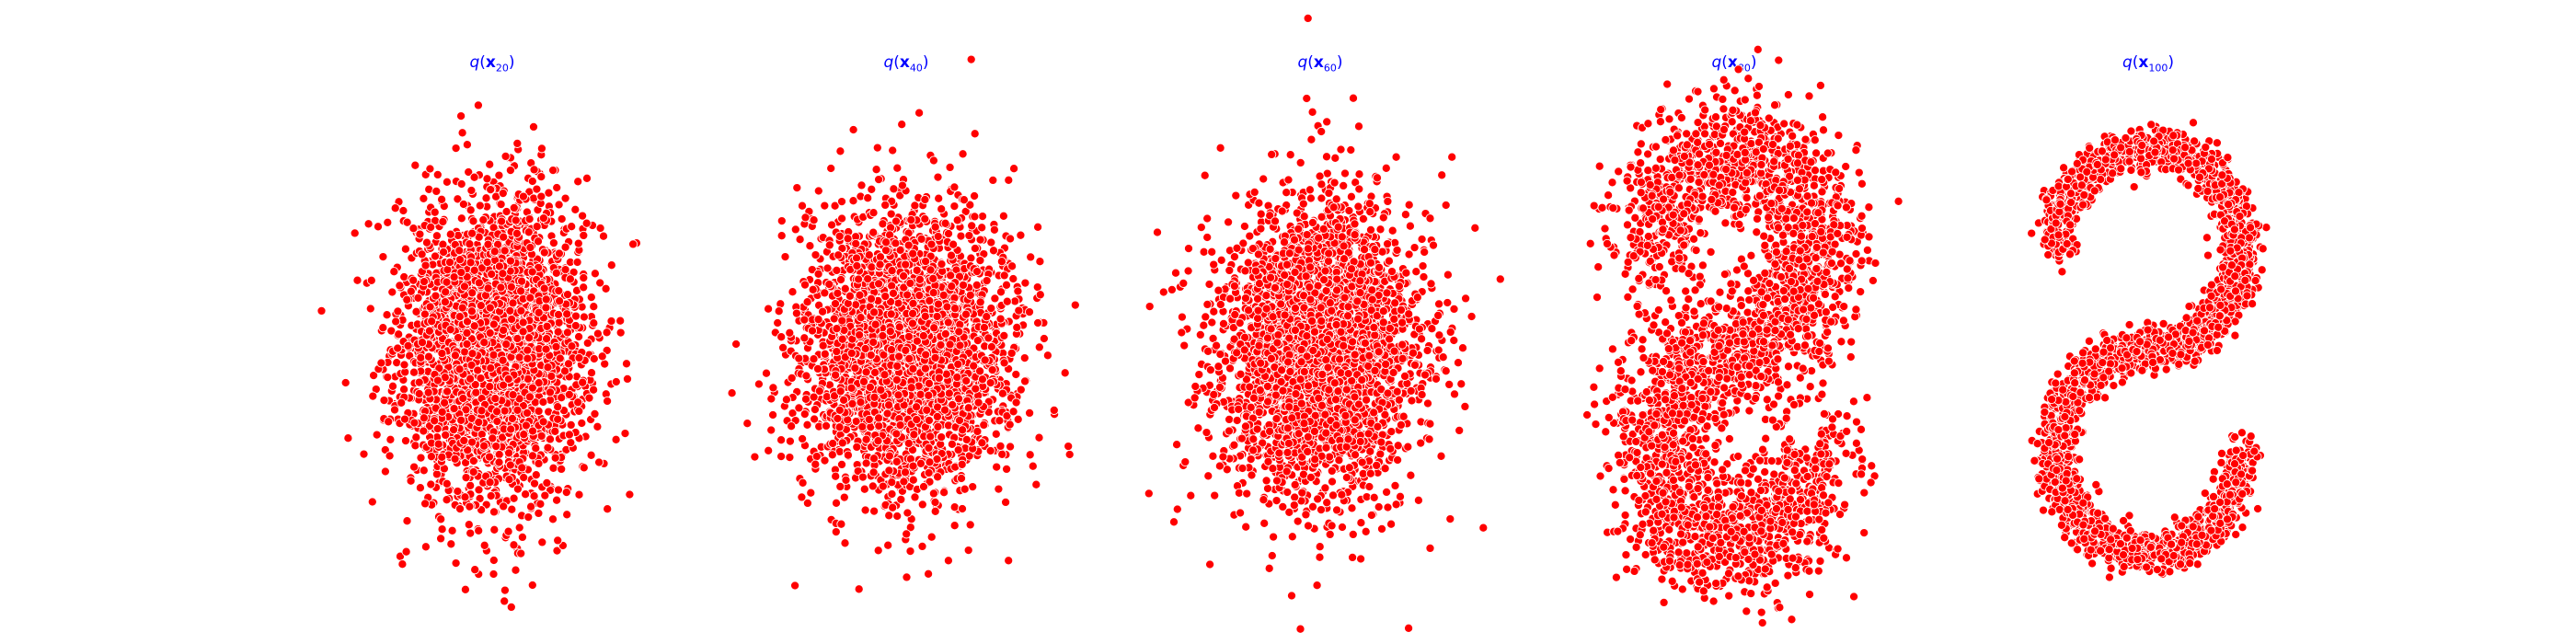 The image size is (2576, 644). Describe the element at coordinates (903, 324) in the screenshot. I see `scatter-svg` at that location.